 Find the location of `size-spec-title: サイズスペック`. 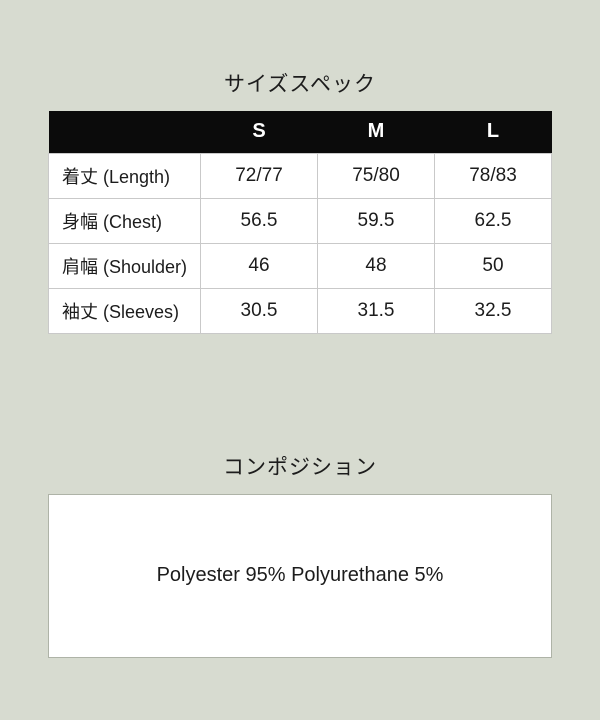

size-spec-title: サイズスペック is located at coordinates (300, 84).